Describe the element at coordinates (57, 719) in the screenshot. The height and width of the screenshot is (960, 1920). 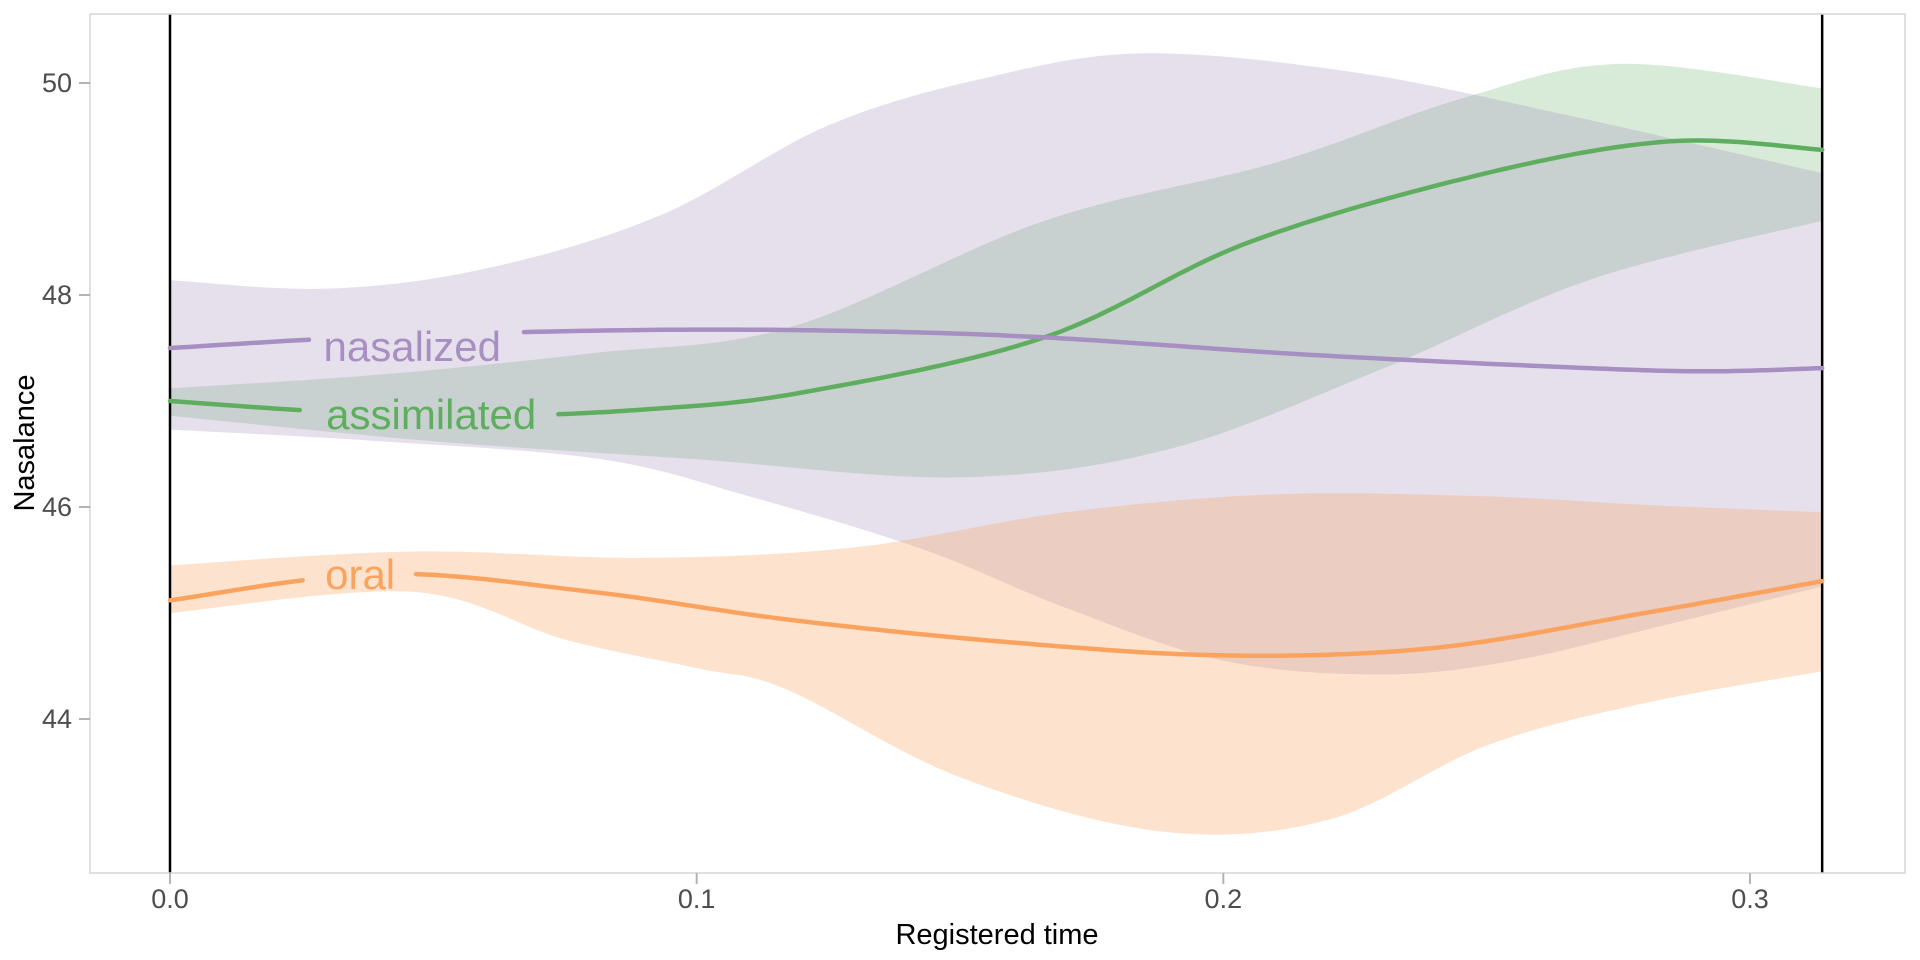
I see `y-tick-label: 44` at that location.